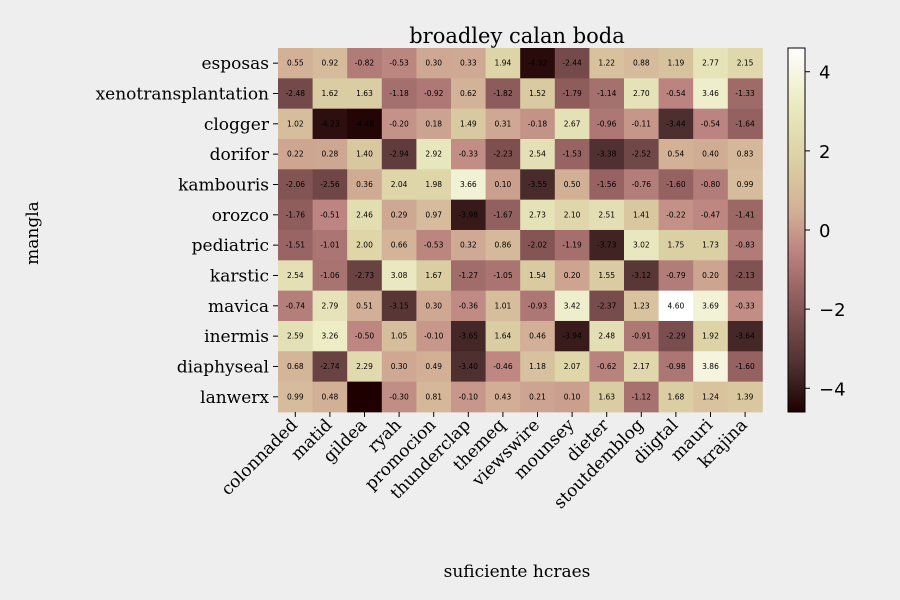 This screenshot has width=900, height=600. What do you see at coordinates (240, 155) in the screenshot?
I see `y-tick-label: dorifor` at bounding box center [240, 155].